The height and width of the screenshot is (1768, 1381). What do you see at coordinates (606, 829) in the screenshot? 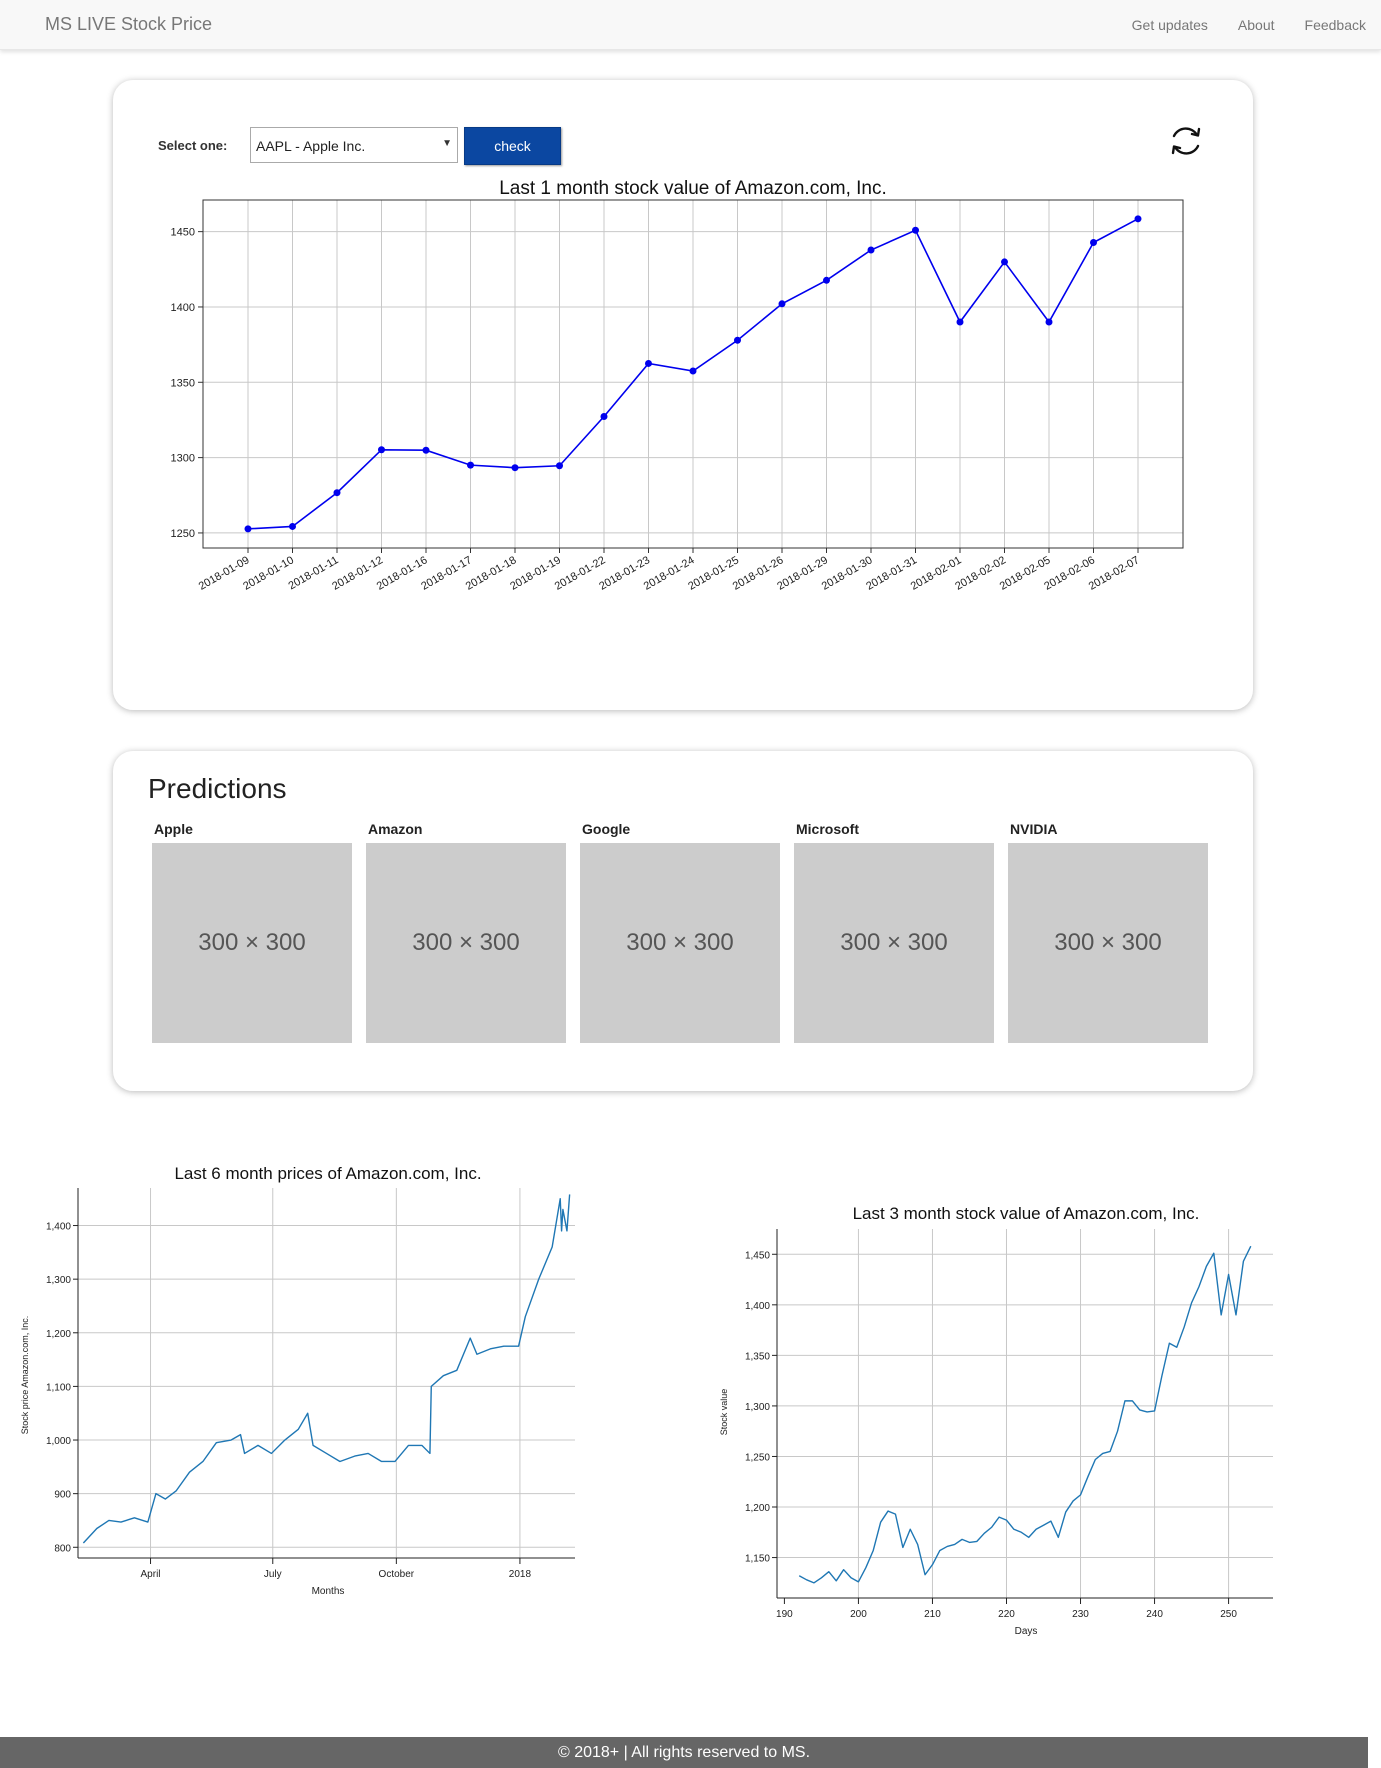
I see `prediction-name: Google` at bounding box center [606, 829].